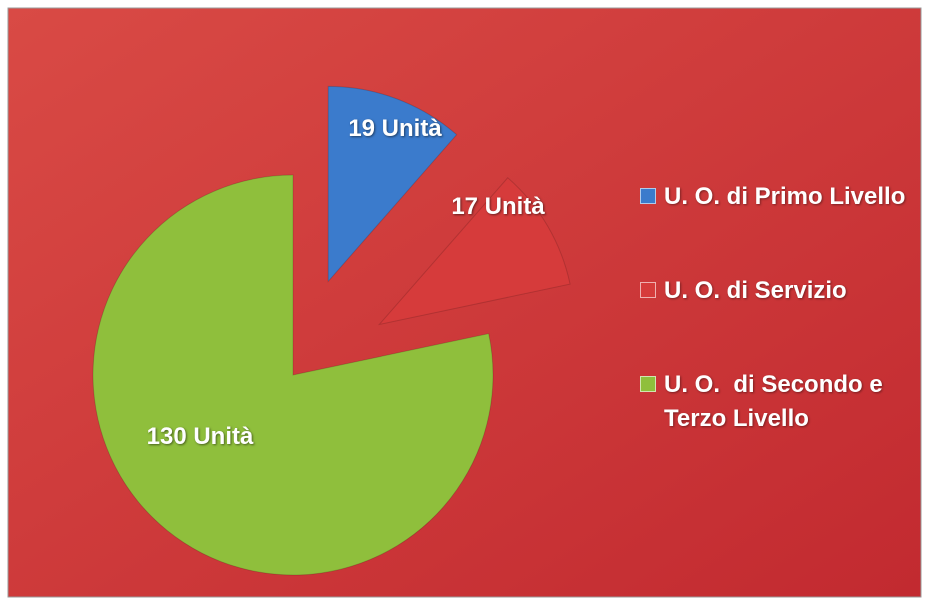  Describe the element at coordinates (200, 436) in the screenshot. I see `data-label: 130 Unità` at that location.